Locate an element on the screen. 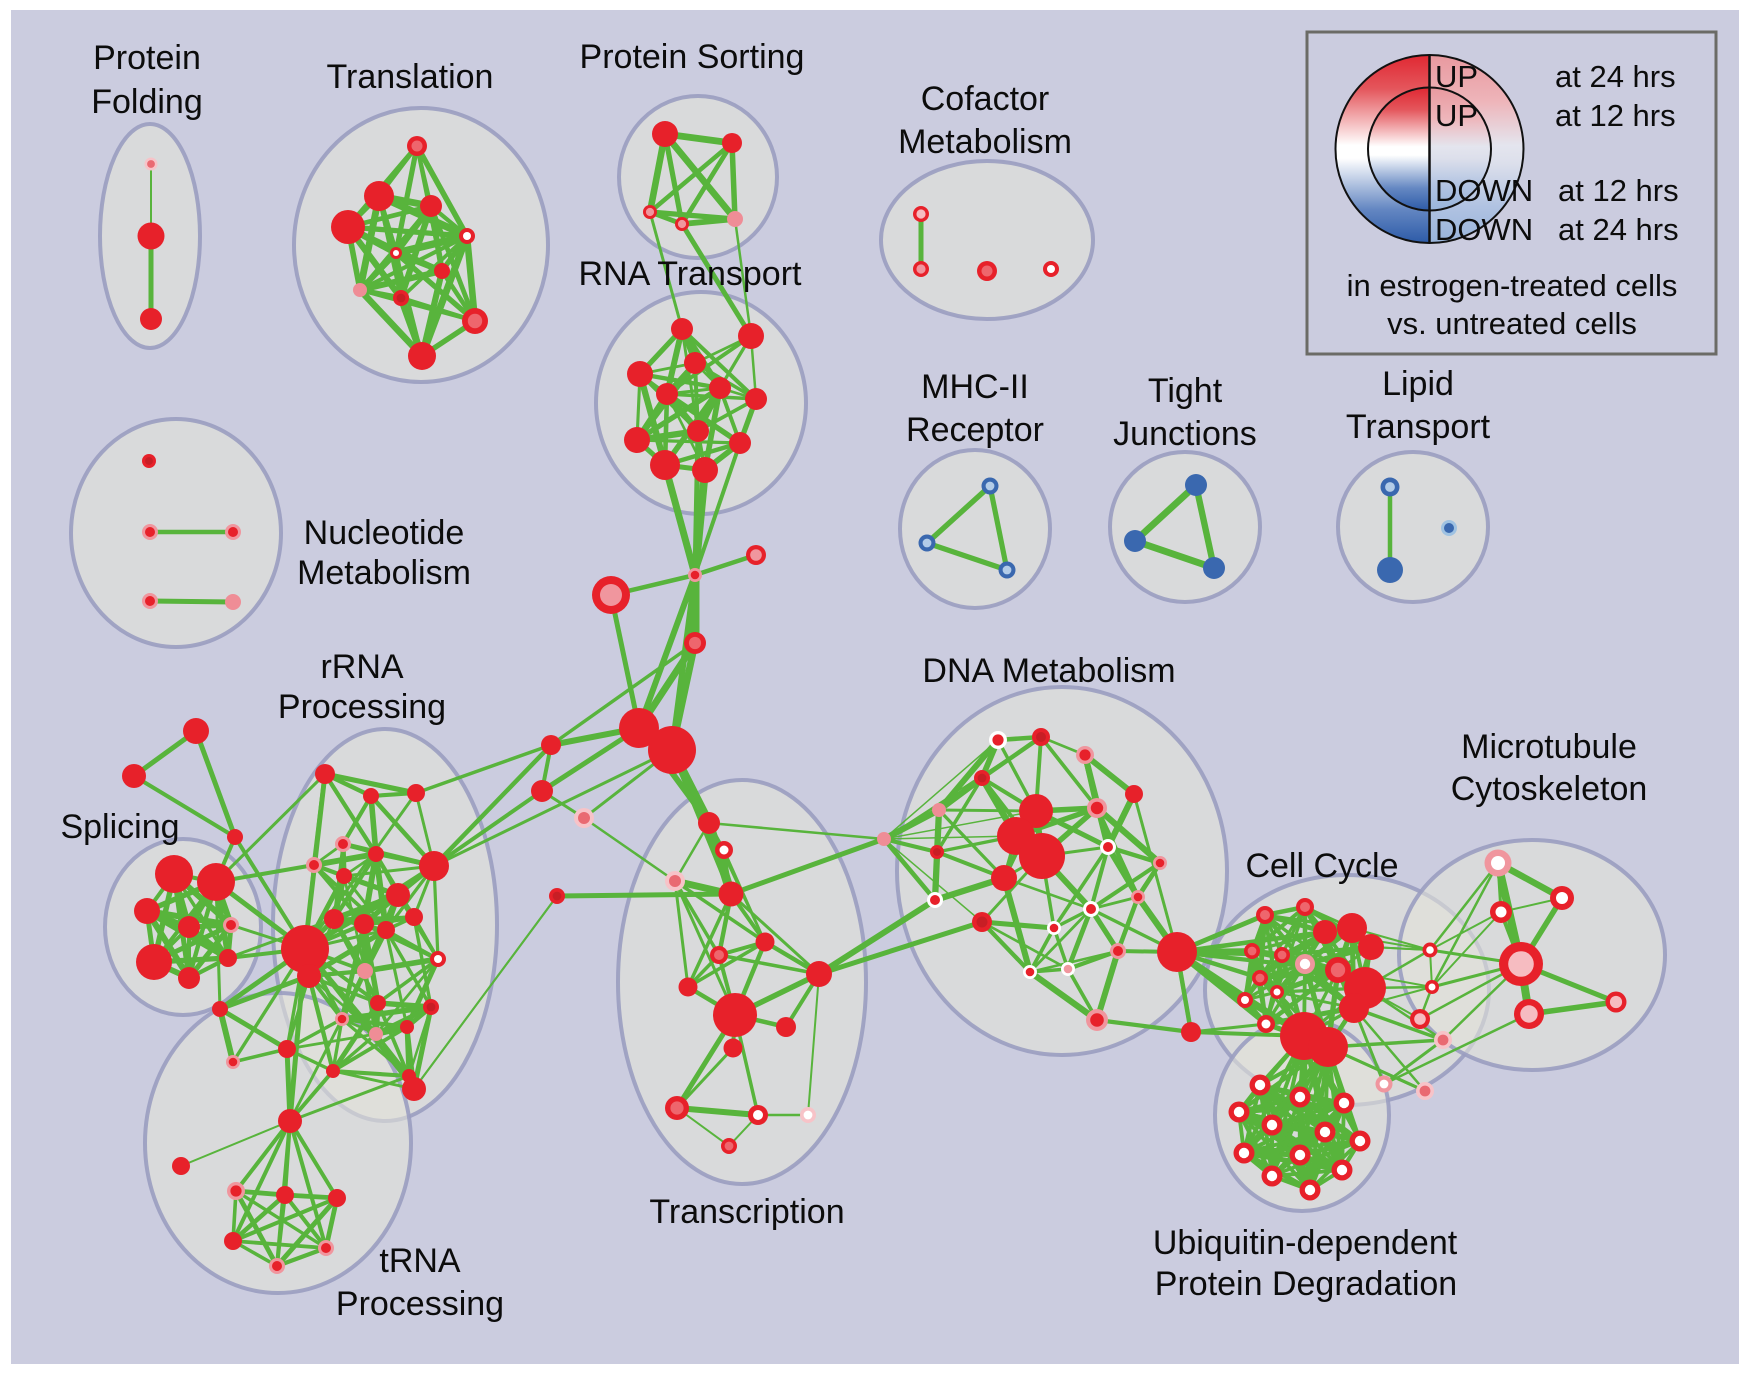  svg-text: Folding is located at coordinates (147, 102).